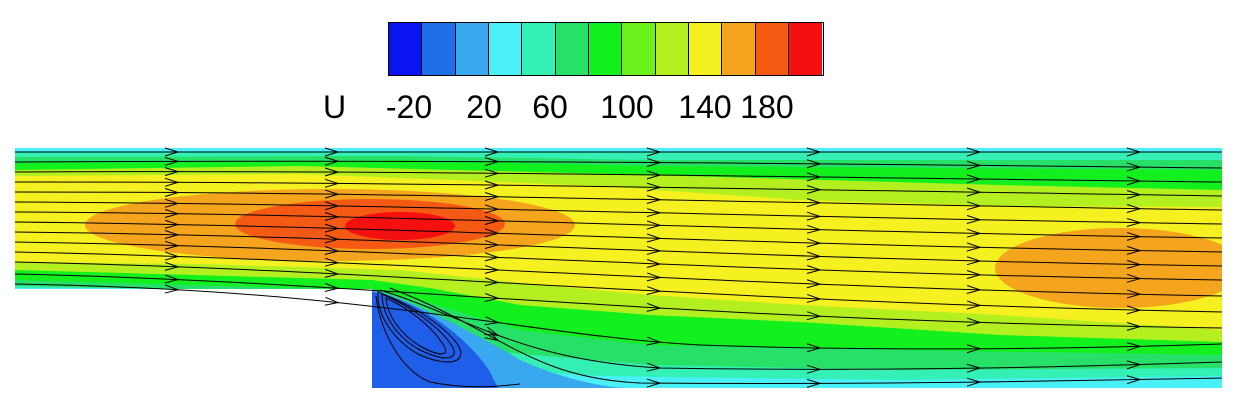  What do you see at coordinates (484, 107) in the screenshot?
I see `colorbar-tick-label: 20` at bounding box center [484, 107].